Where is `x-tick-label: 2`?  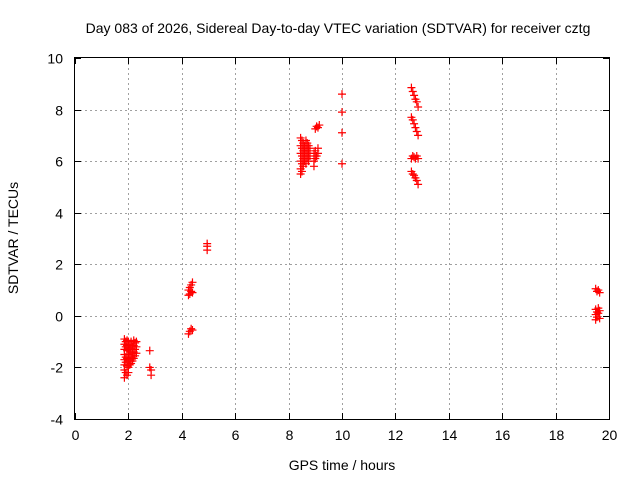
x-tick-label: 2 is located at coordinates (129, 435).